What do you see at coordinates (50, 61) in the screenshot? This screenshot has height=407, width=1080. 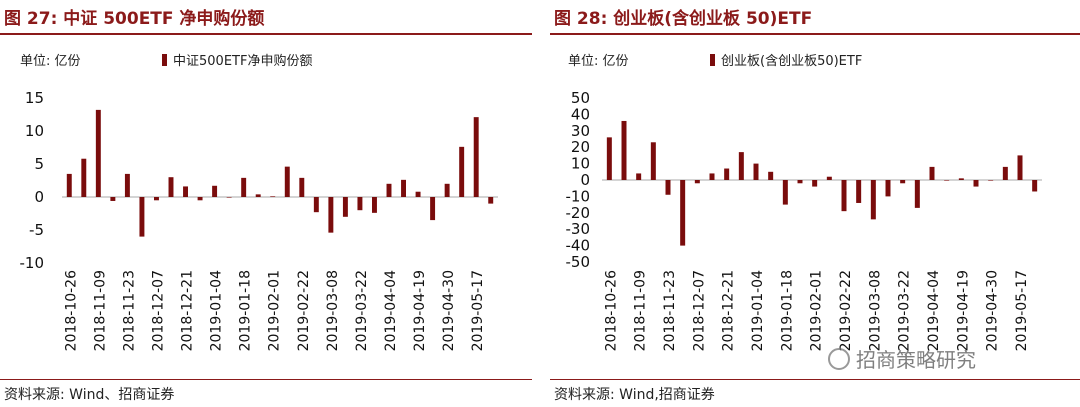 I see `unit-label: 单位: 亿份` at bounding box center [50, 61].